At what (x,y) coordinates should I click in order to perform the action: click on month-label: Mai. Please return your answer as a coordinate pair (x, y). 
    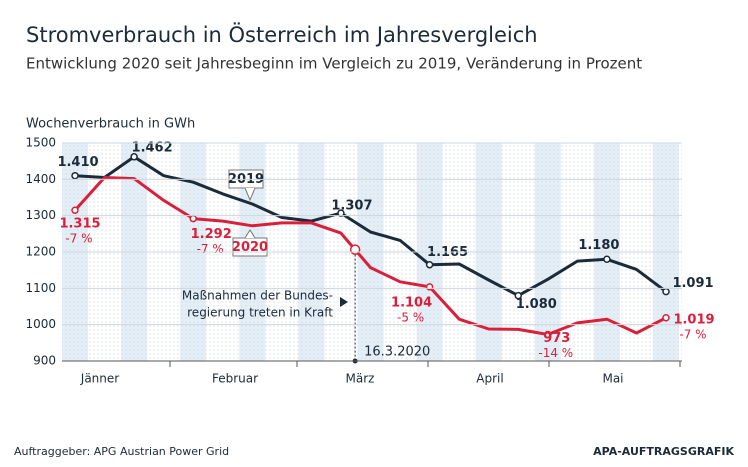
    Looking at the image, I should click on (612, 379).